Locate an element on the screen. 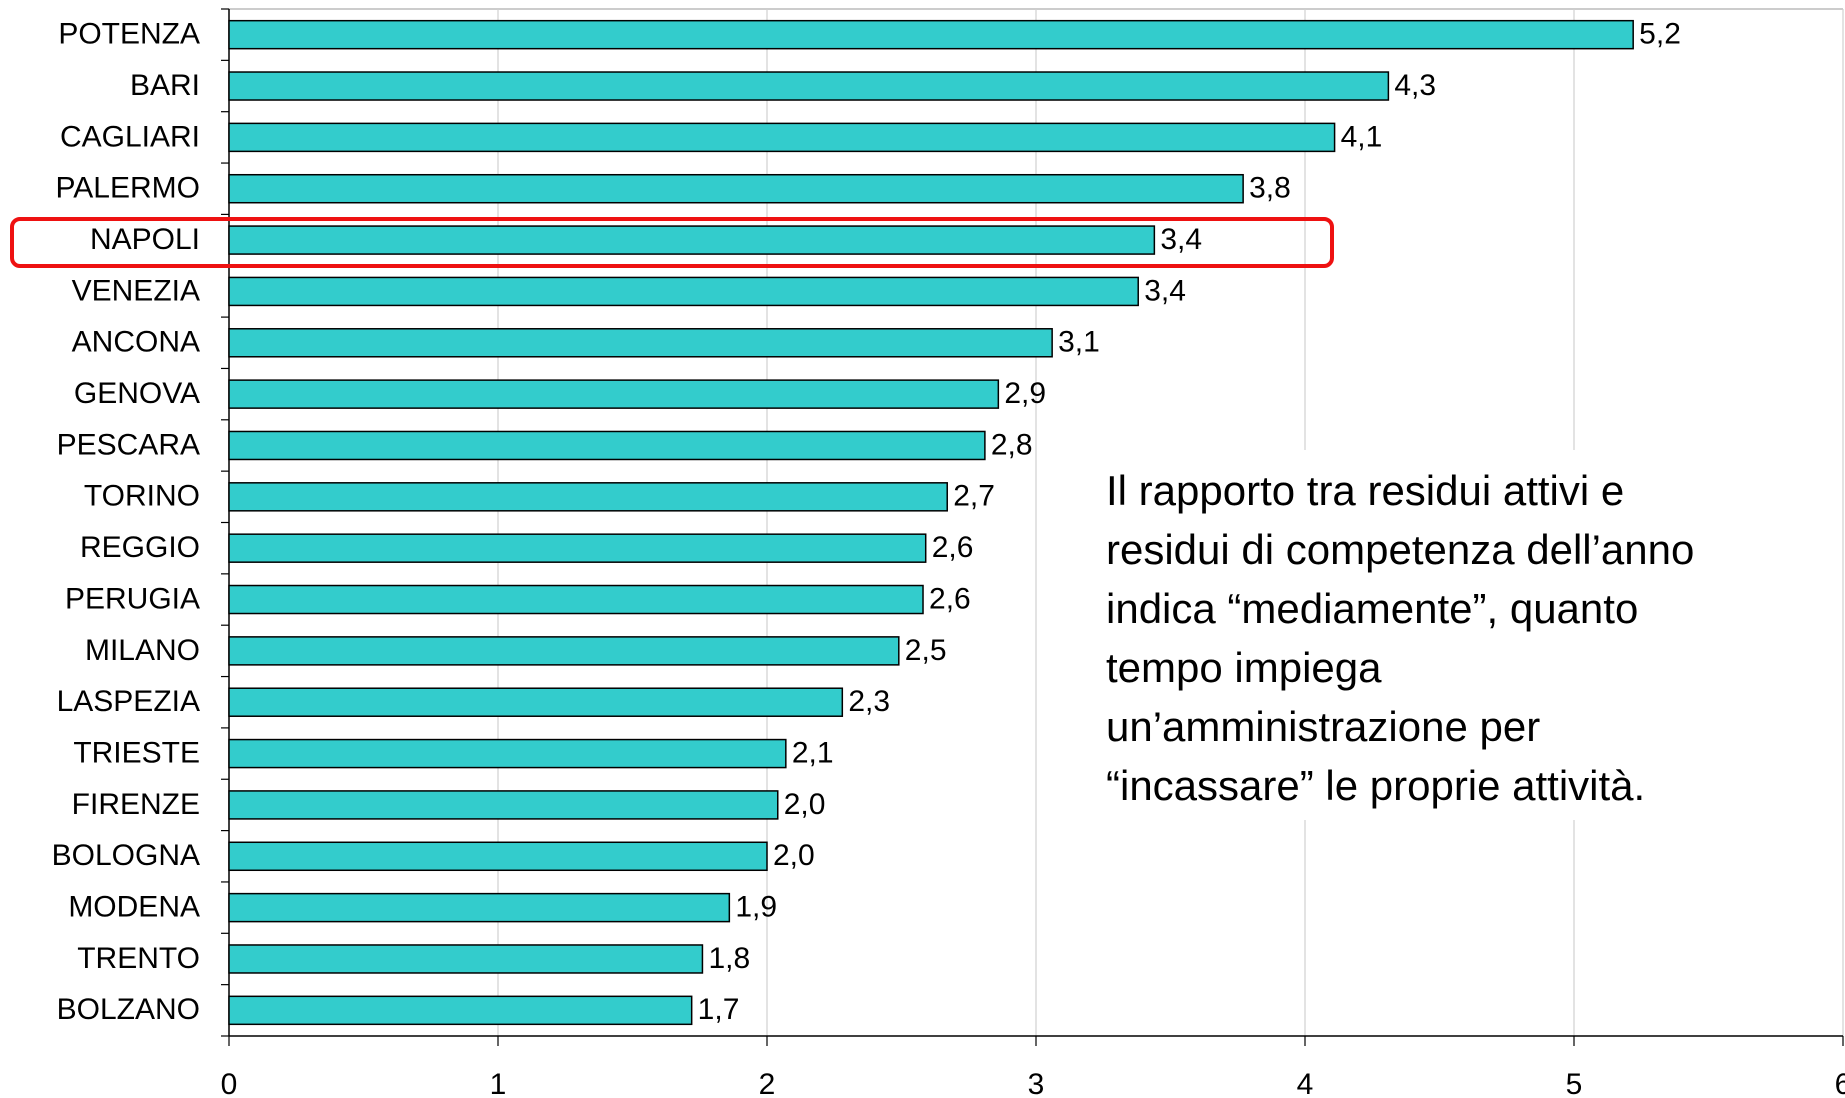 The width and height of the screenshot is (1845, 1098). value-label: 2,1 is located at coordinates (813, 752).